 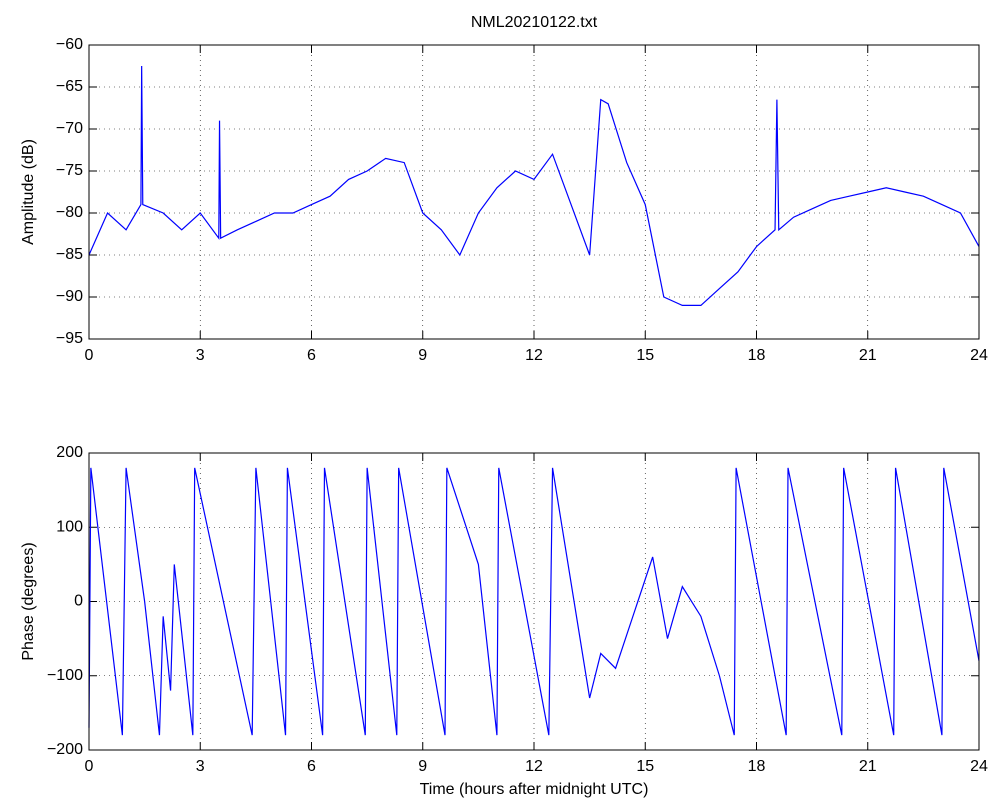 I want to click on y-tick-label: 100, so click(x=69, y=526).